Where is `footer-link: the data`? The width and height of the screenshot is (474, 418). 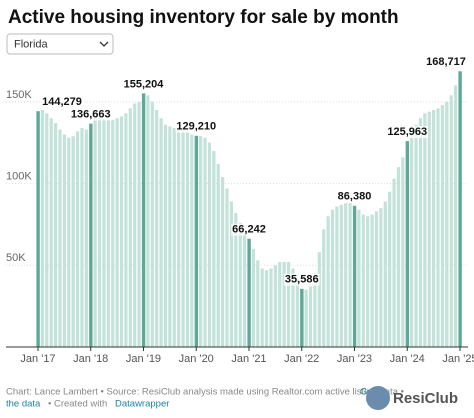 footer-link: the data is located at coordinates (23, 404).